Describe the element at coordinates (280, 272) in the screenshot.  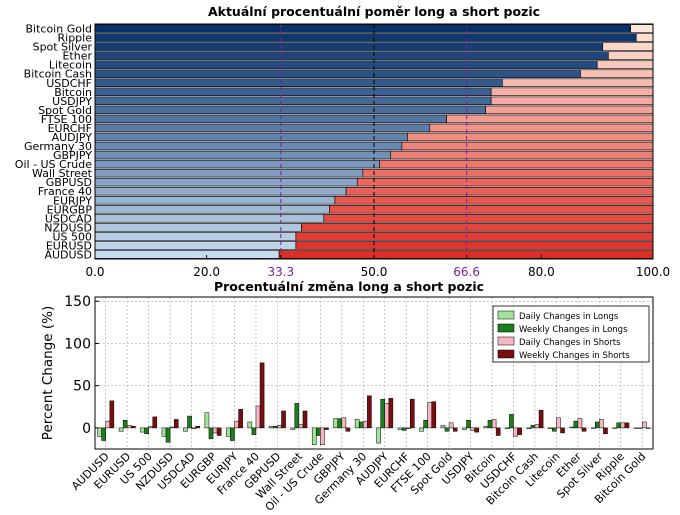
I see `x-tick-label-2: 33.3` at that location.